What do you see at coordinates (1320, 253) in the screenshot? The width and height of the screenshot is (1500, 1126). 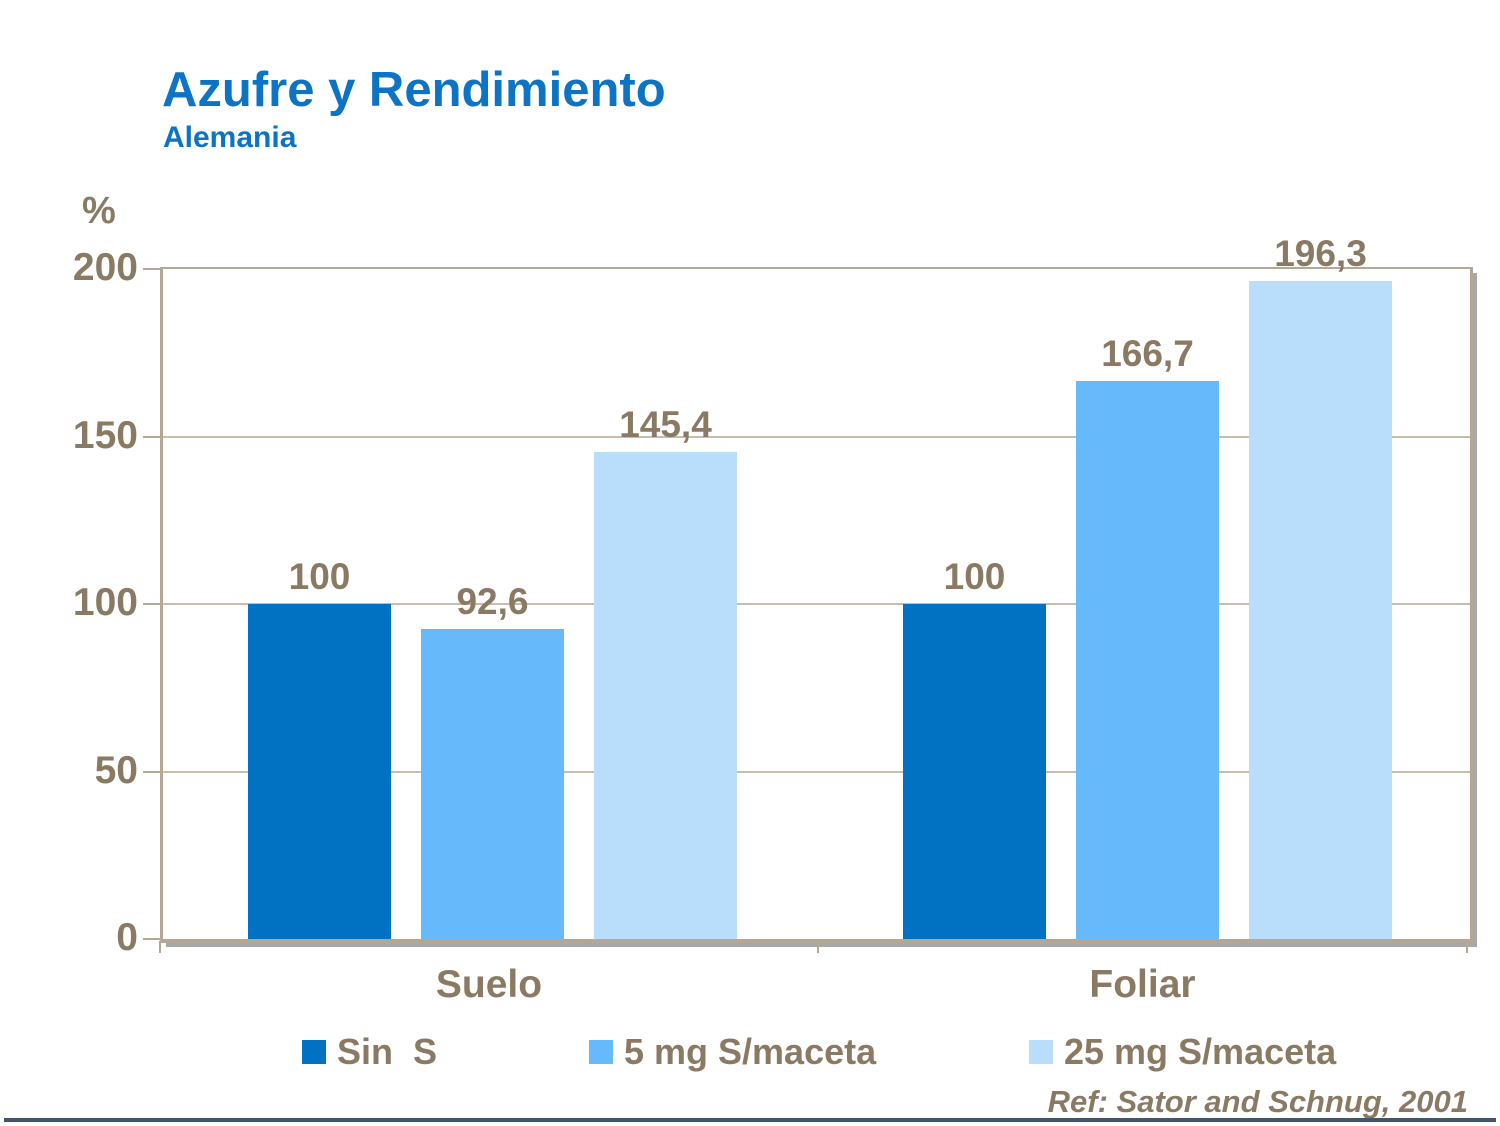 I see `bar-value-label: 196,3` at bounding box center [1320, 253].